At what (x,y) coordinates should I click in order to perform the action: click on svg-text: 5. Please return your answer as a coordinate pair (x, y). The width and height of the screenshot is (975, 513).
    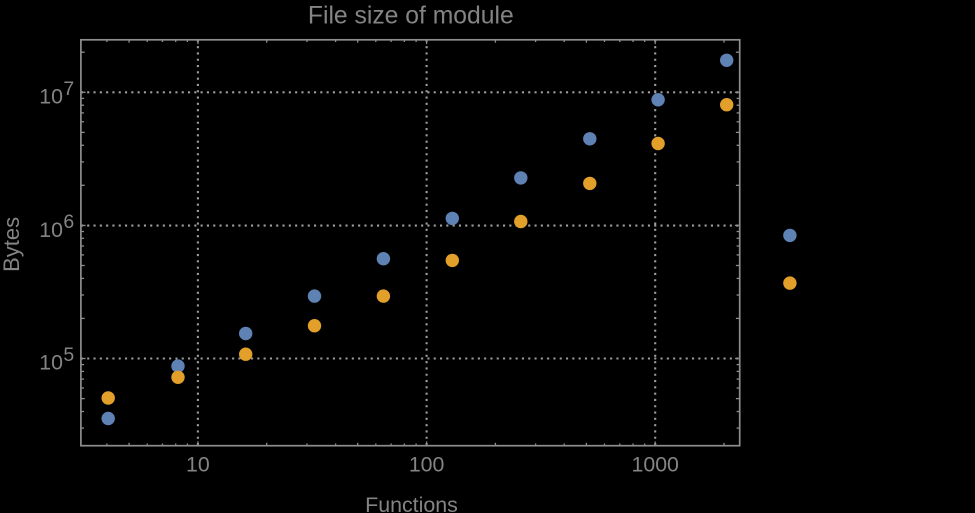
    Looking at the image, I should click on (68, 355).